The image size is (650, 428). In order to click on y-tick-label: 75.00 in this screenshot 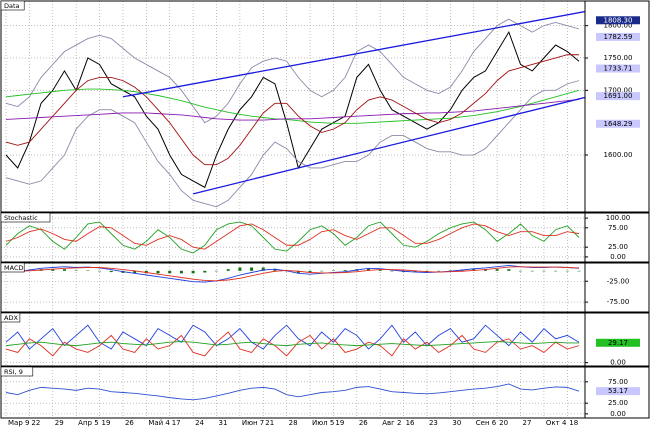, I will do `click(618, 382)`.